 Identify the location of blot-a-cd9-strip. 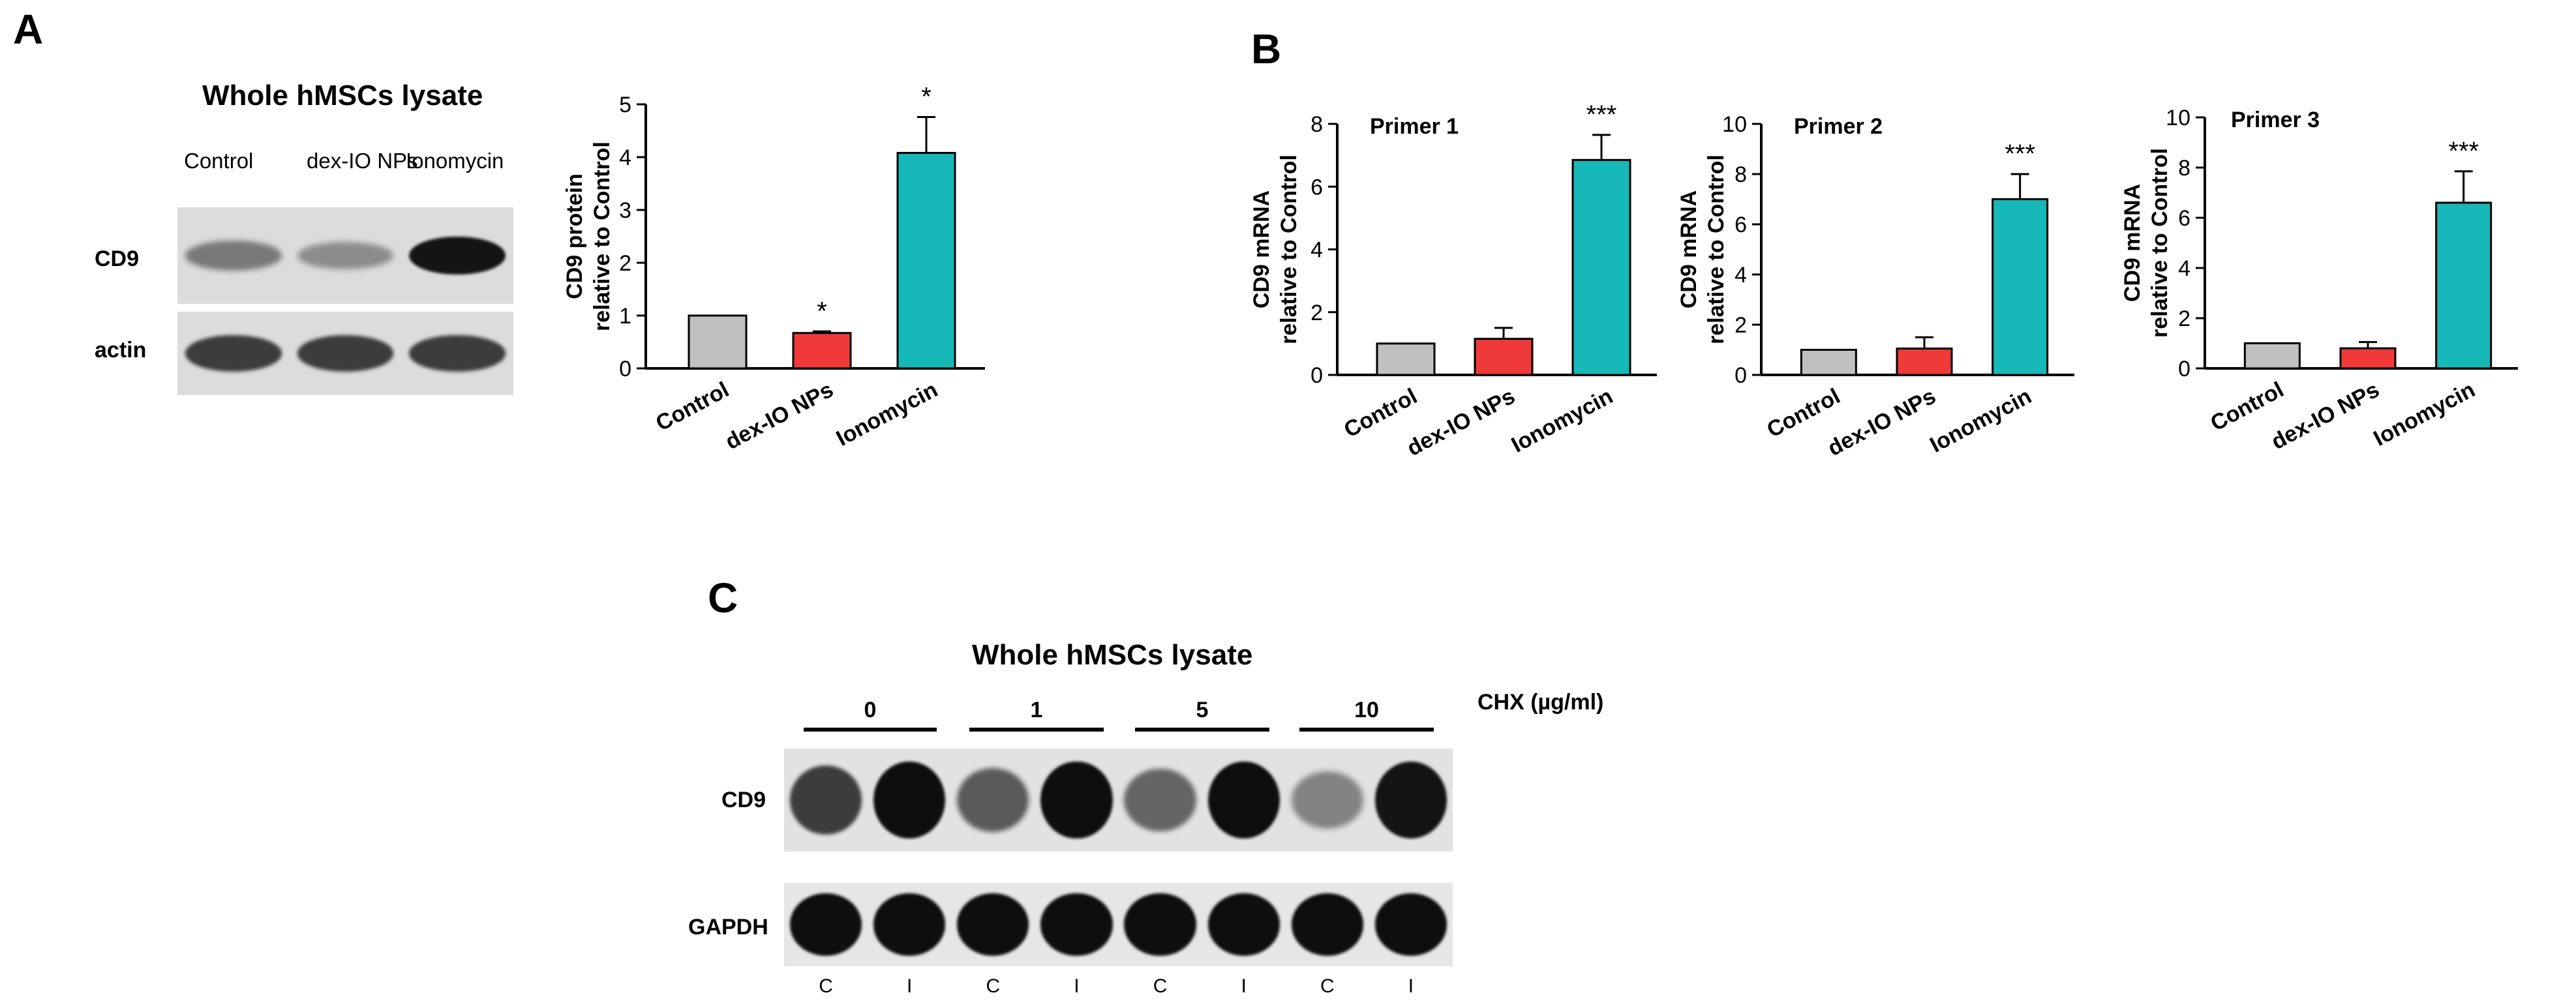
(345, 256).